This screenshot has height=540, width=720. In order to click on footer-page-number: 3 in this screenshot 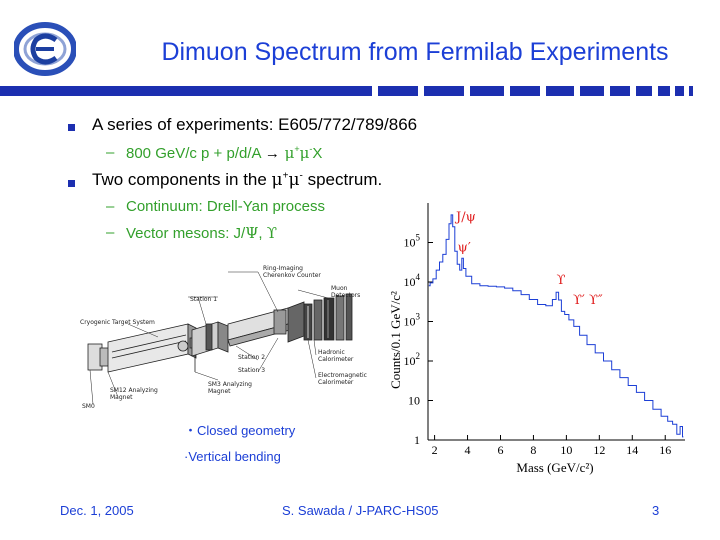, I will do `click(656, 510)`.